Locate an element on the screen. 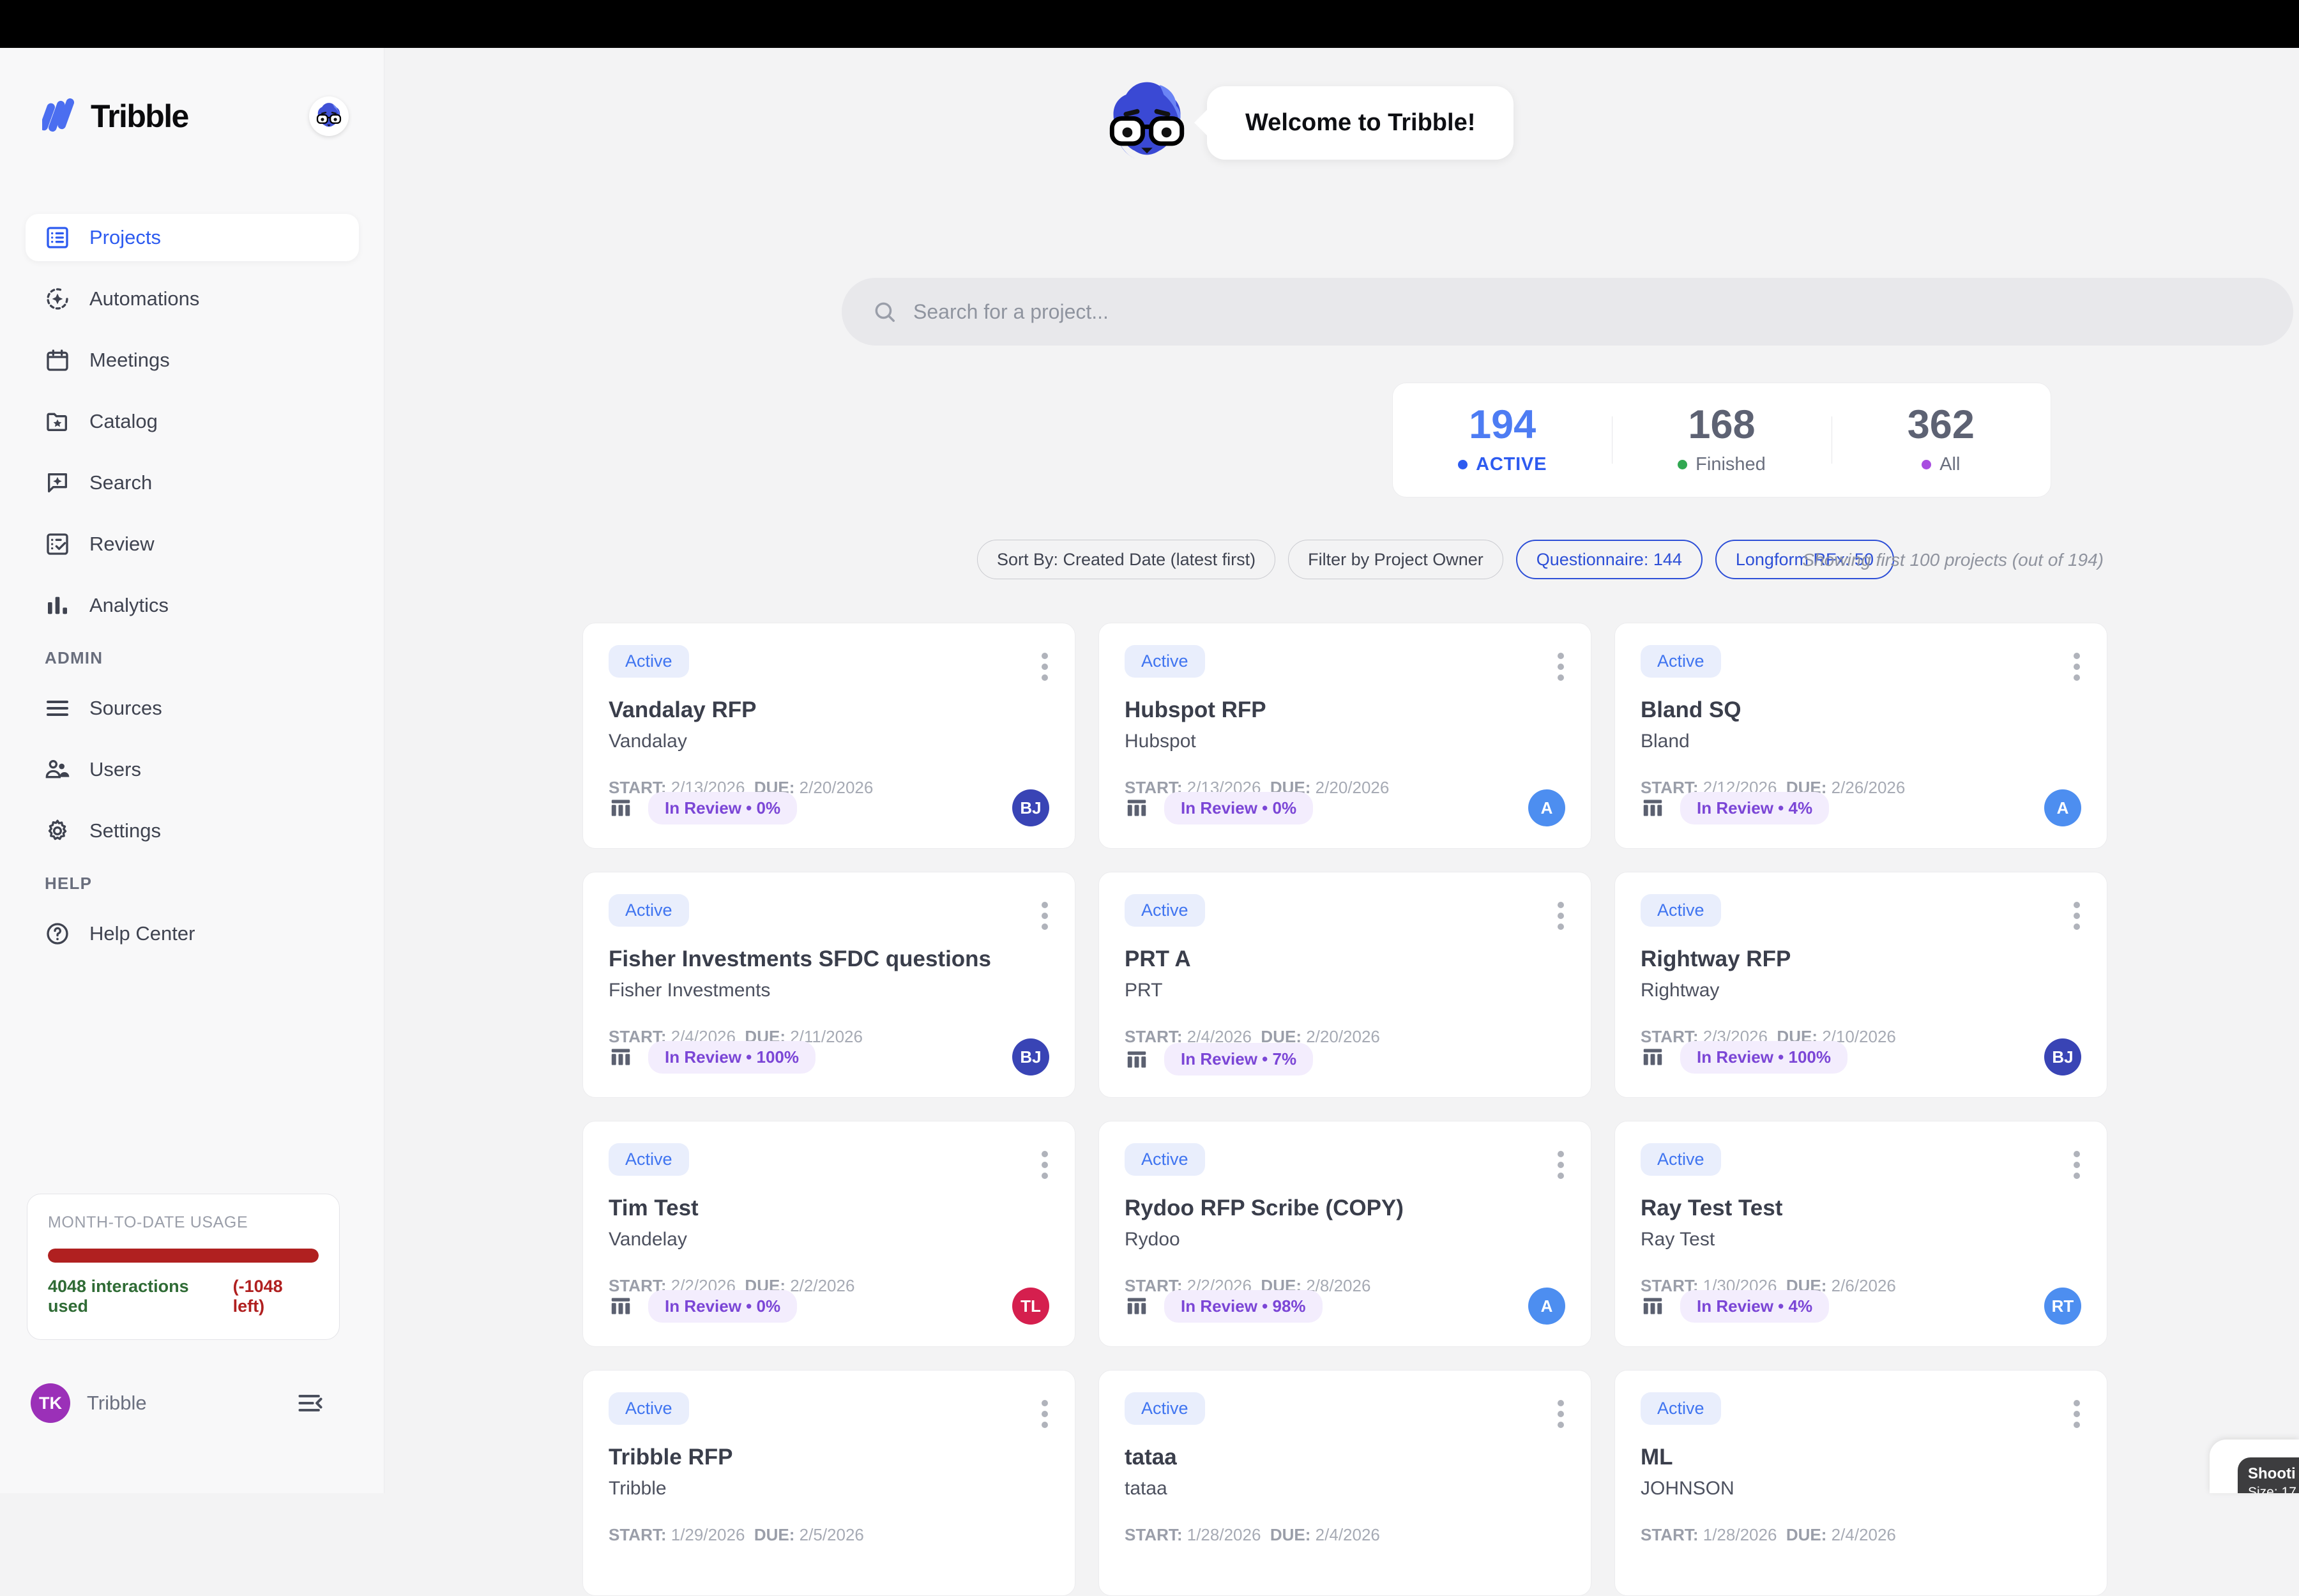 This screenshot has height=1596, width=2299. questionnaire-filter-chip: Questionnaire: 144 is located at coordinates (1609, 559).